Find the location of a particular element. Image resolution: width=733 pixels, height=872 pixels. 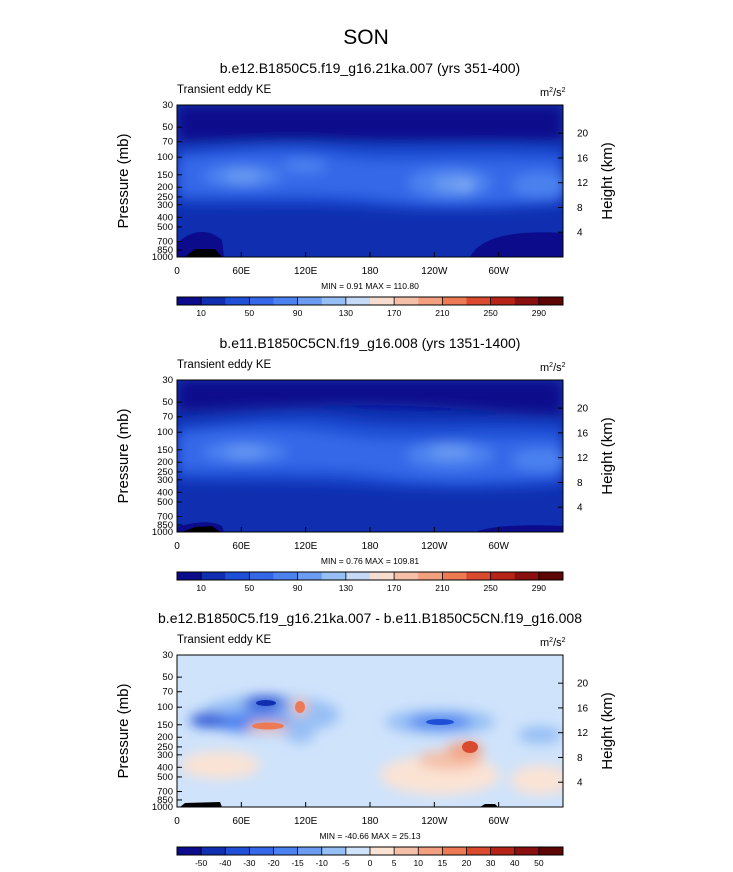

colorbar-label: 290 is located at coordinates (539, 313).